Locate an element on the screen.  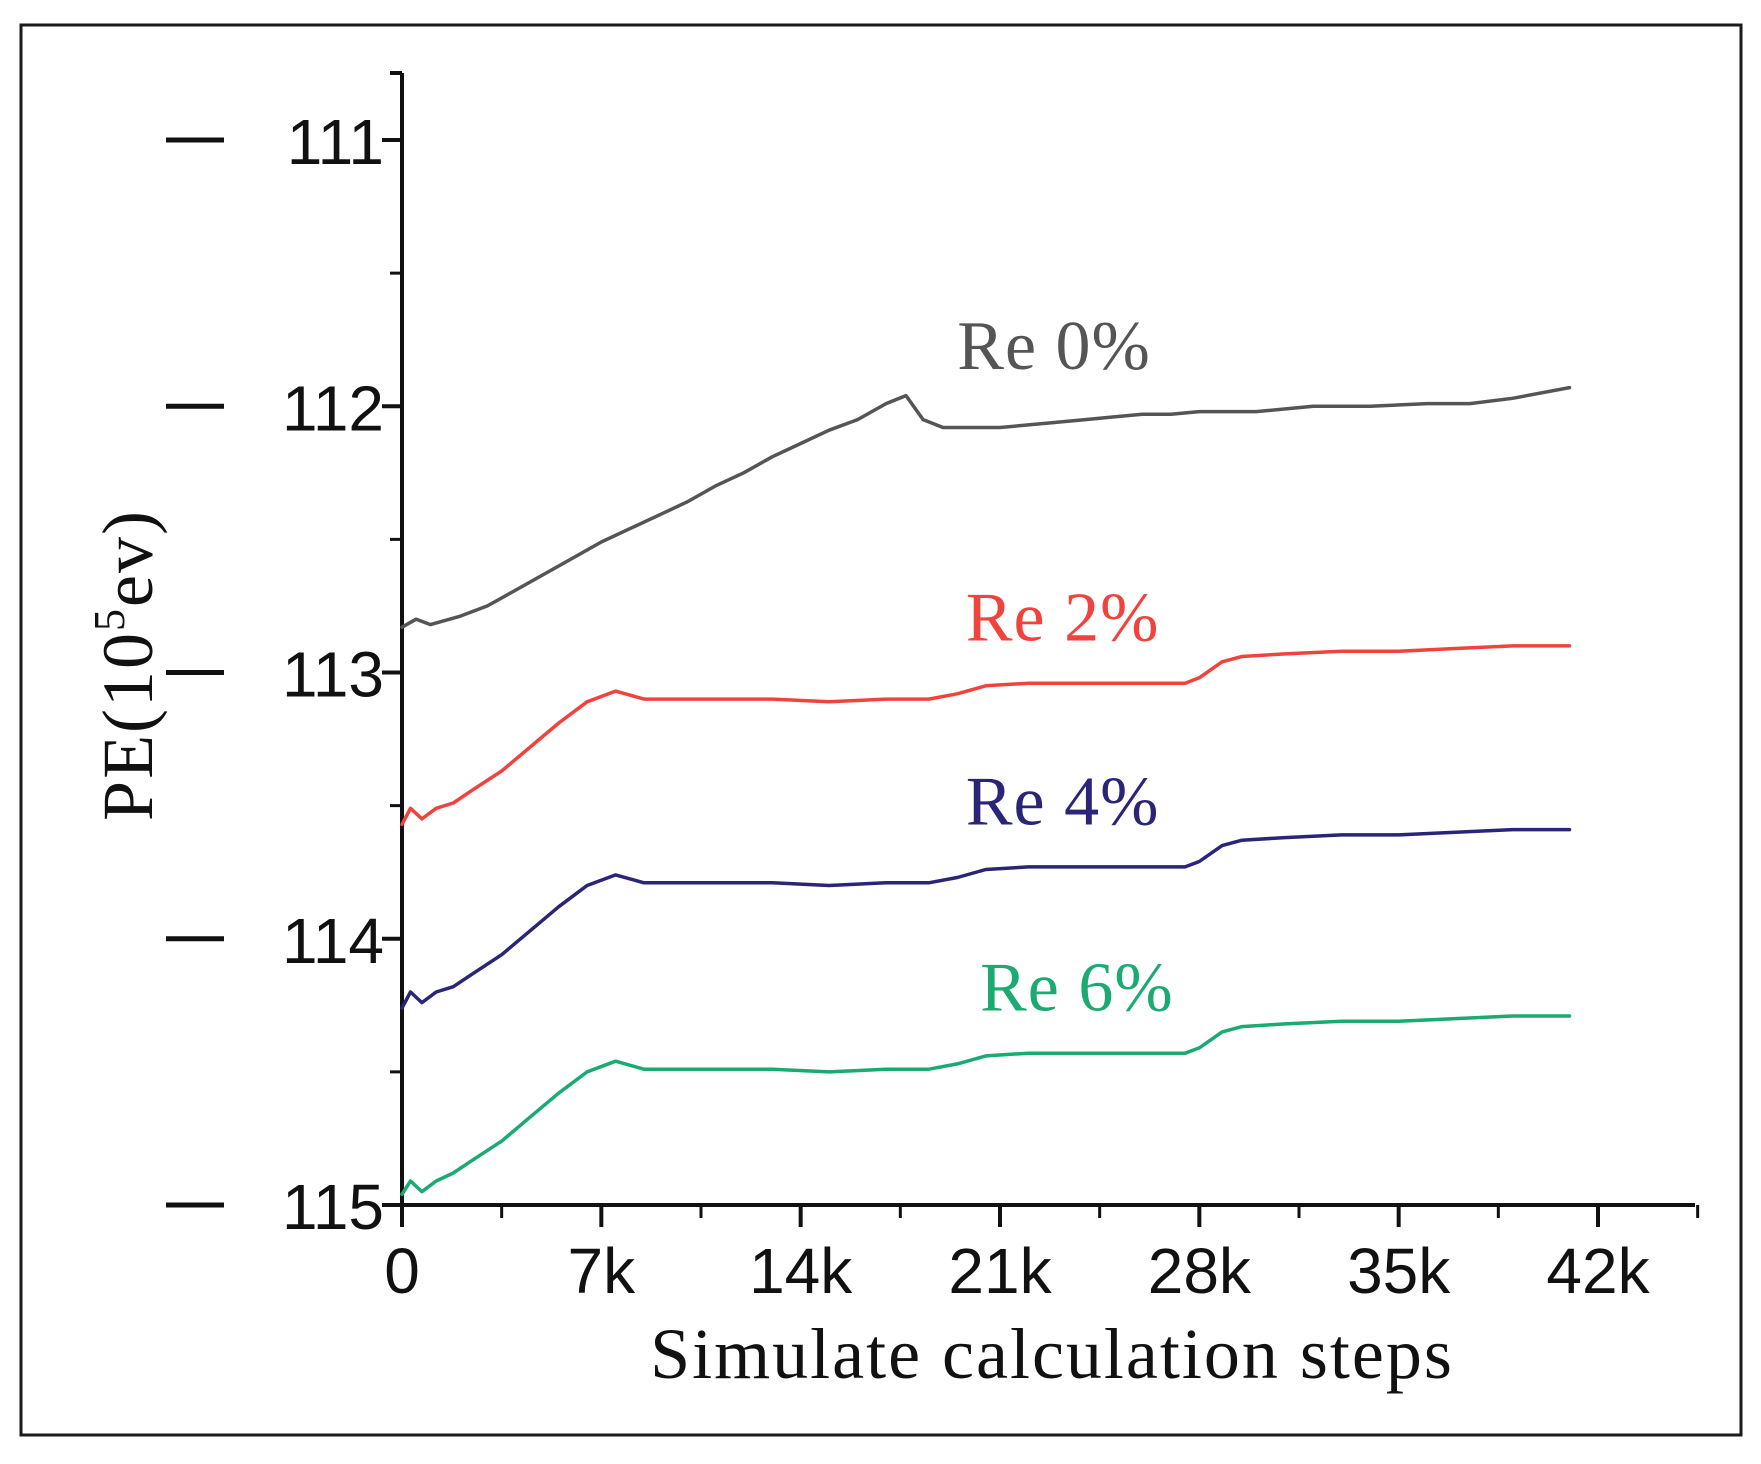
y-tick-label: 114 is located at coordinates (333, 941).